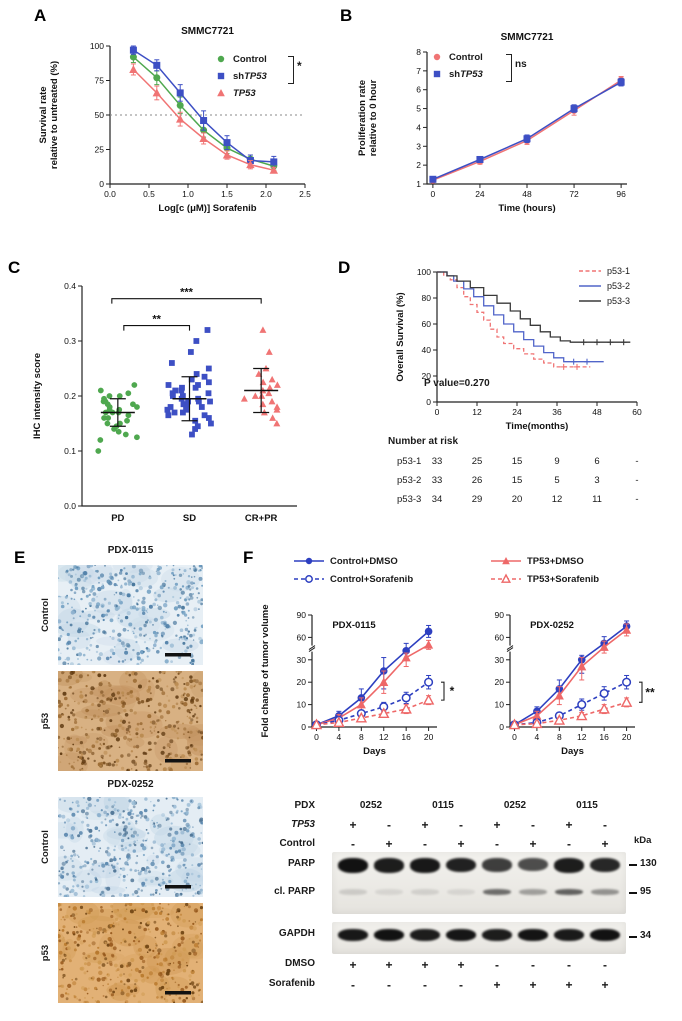  I want to click on svg-text: PDX-0115, so click(354, 625).